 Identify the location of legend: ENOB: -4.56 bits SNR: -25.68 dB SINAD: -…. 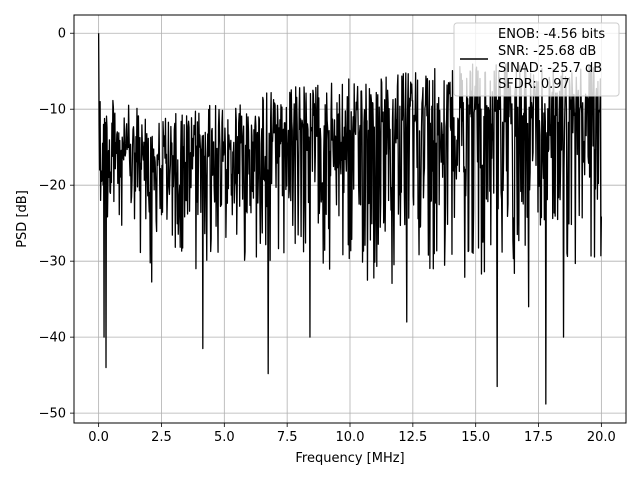
(536, 59).